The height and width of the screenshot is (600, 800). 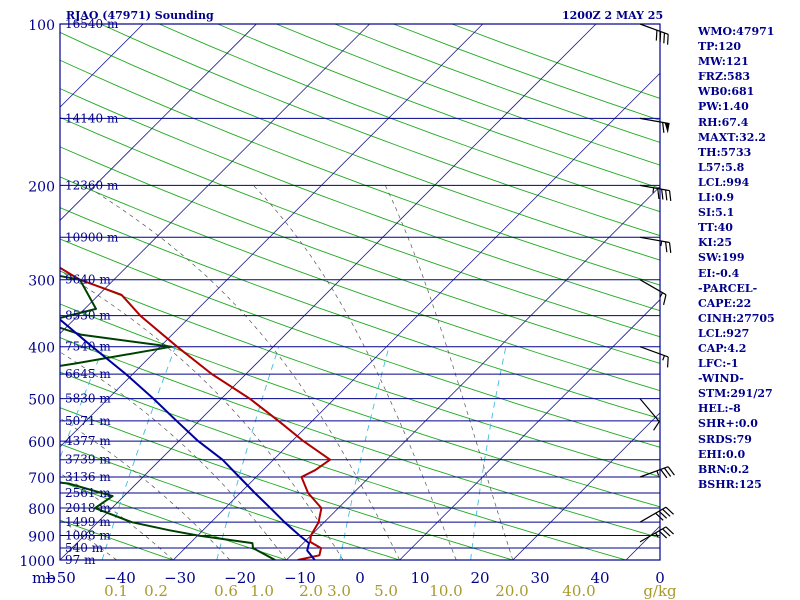 What do you see at coordinates (339, 591) in the screenshot?
I see `mixing-ratio-label: 3.0` at bounding box center [339, 591].